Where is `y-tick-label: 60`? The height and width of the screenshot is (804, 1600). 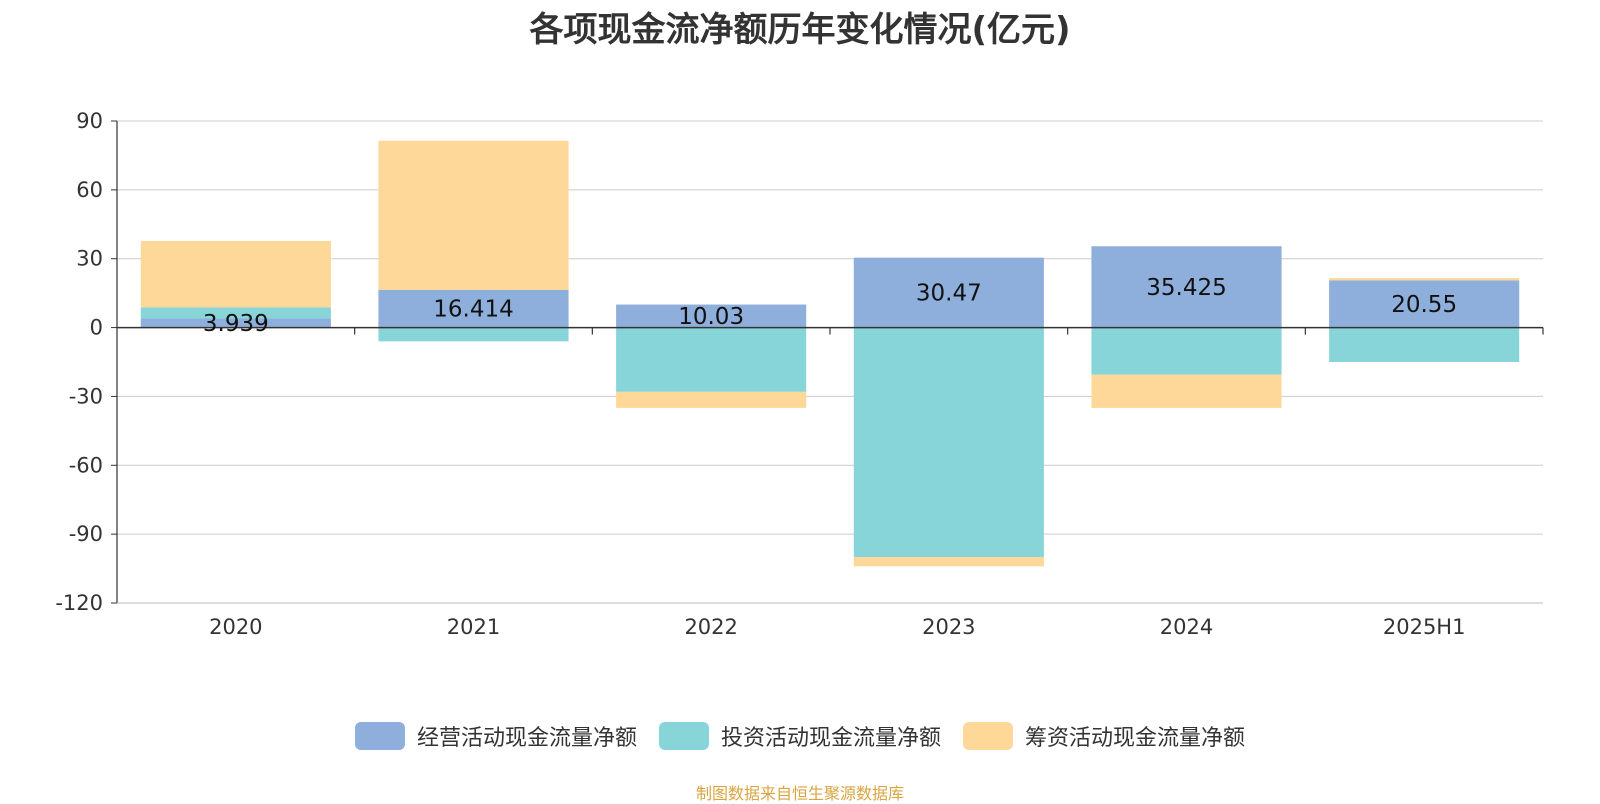
y-tick-label: 60 is located at coordinates (89, 190).